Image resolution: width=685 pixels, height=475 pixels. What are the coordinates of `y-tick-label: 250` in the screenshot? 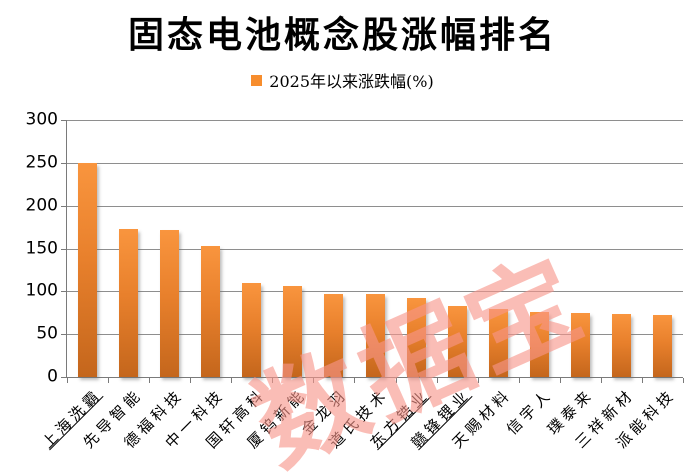 It's located at (41, 162).